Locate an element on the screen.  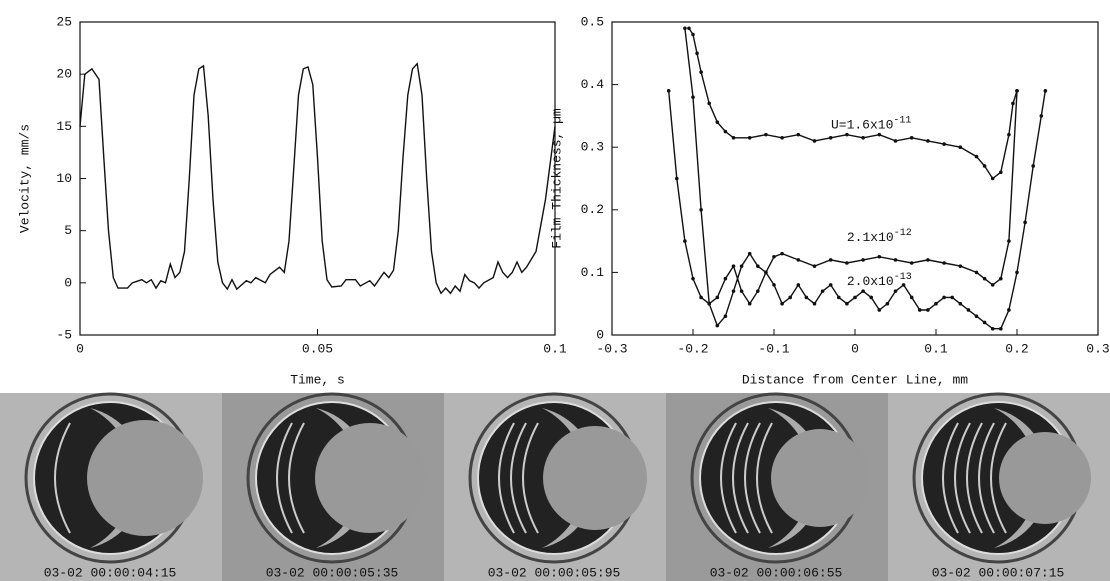
x-tick-label: 0.3 is located at coordinates (1097, 348).